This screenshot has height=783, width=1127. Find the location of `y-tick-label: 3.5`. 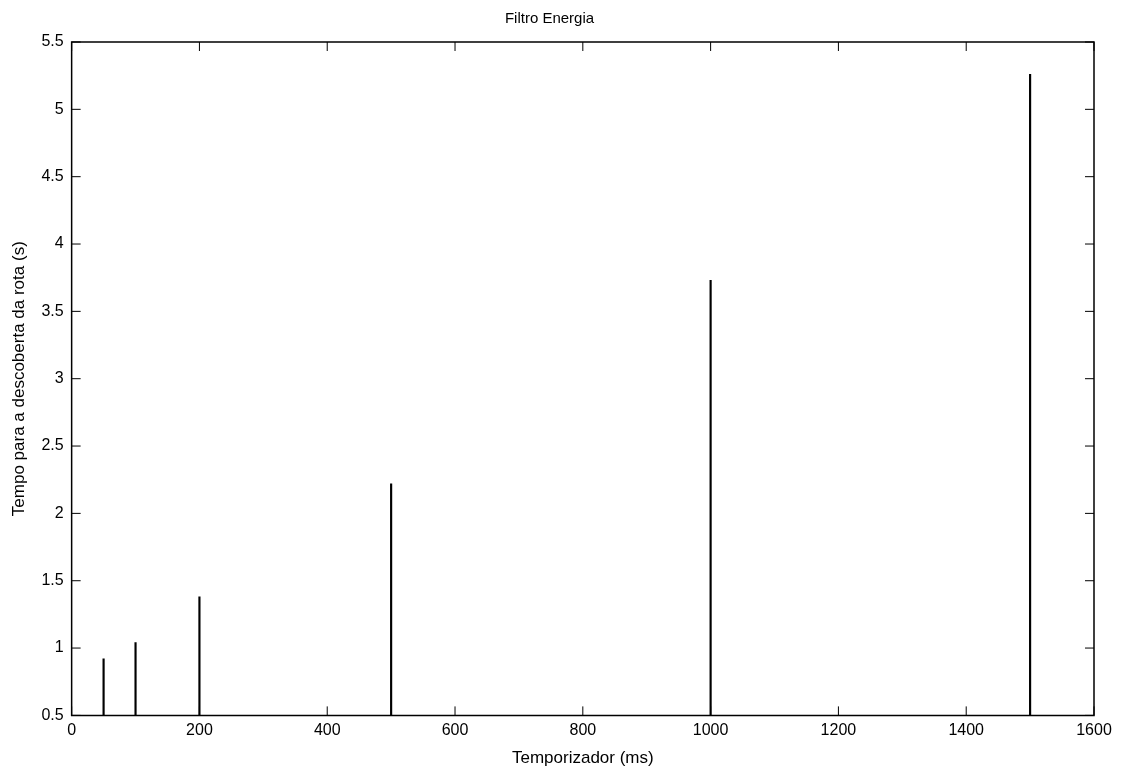

y-tick-label: 3.5 is located at coordinates (52, 310).